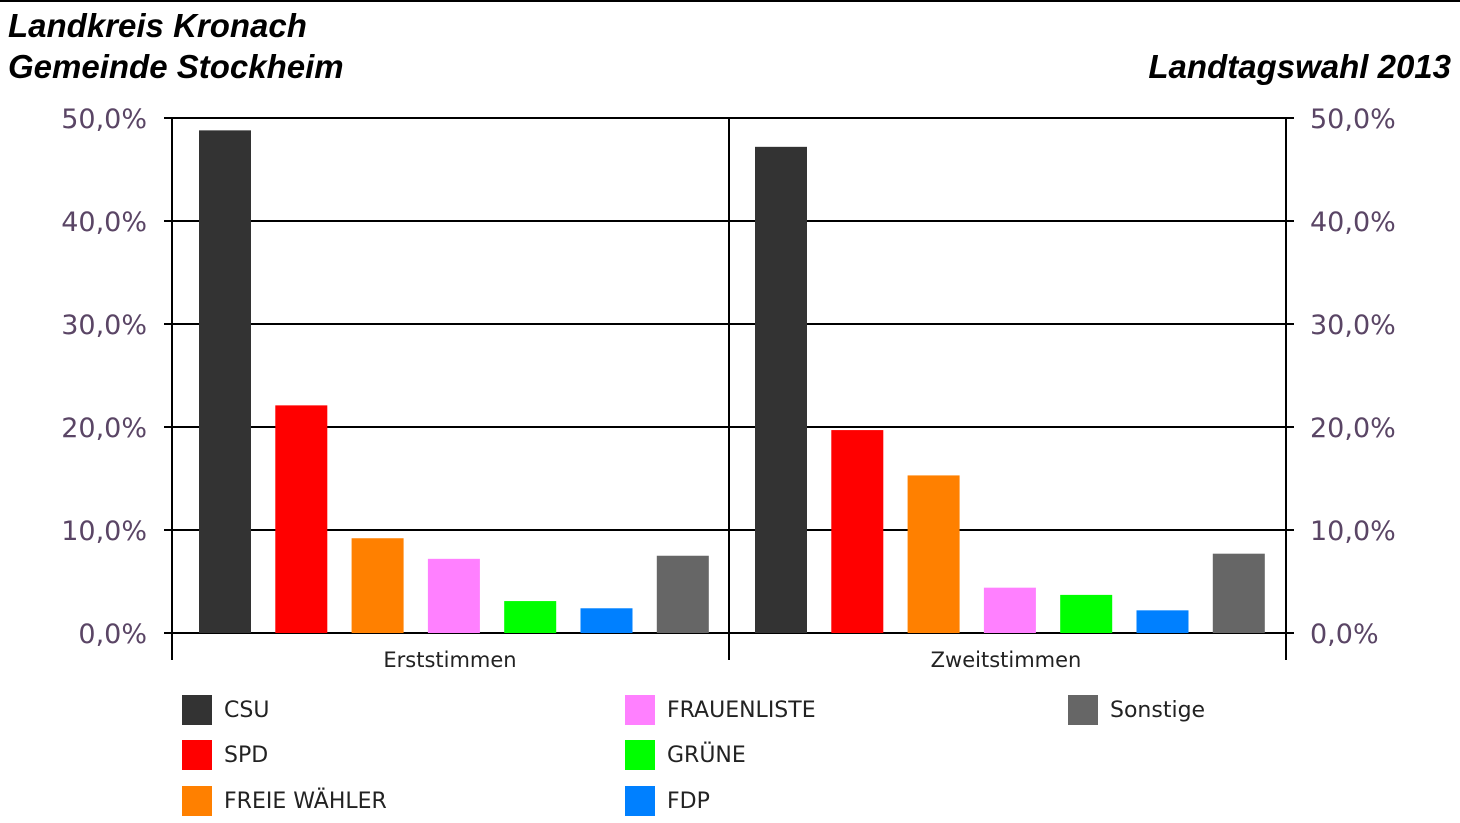 This screenshot has width=1460, height=823. Describe the element at coordinates (112, 634) in the screenshot. I see `y-tick-label-left: 0,0%` at that location.